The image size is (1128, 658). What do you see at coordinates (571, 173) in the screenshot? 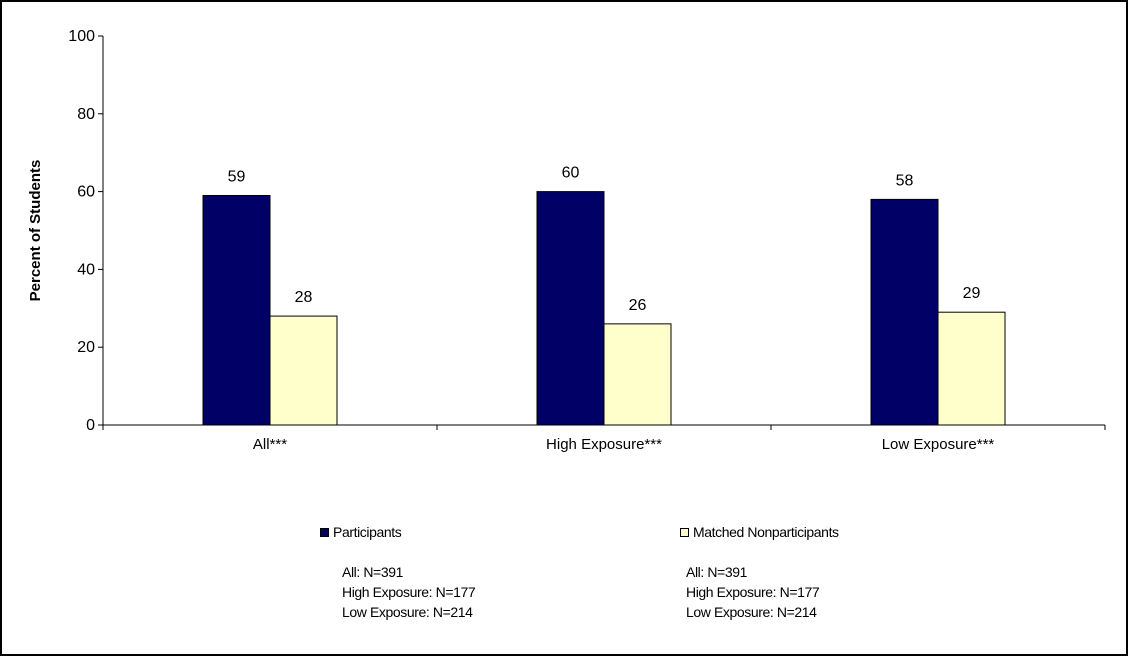
I see `data-label: 60` at bounding box center [571, 173].